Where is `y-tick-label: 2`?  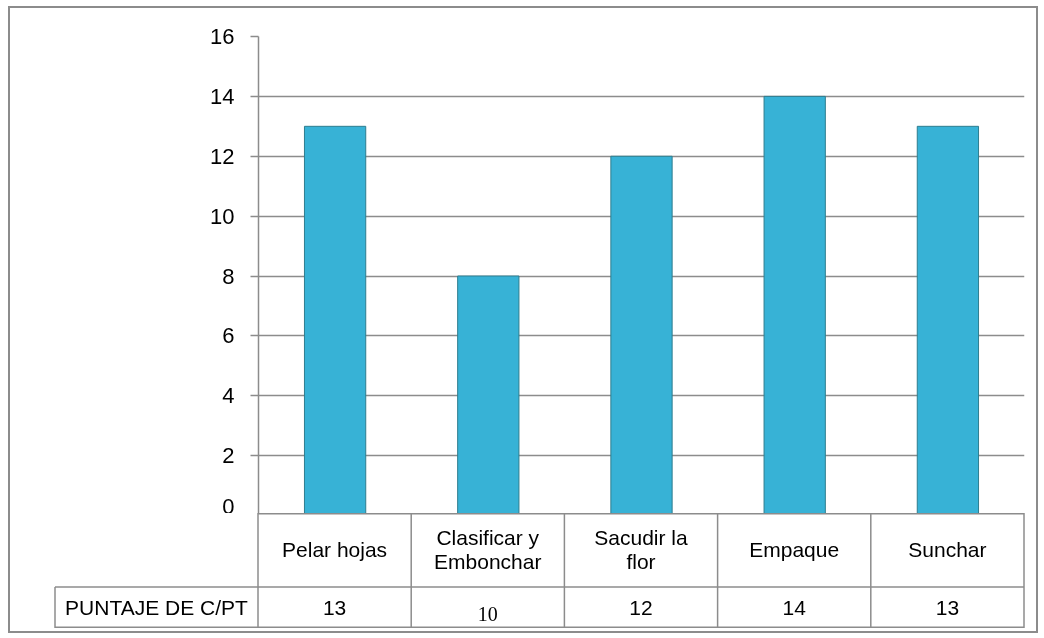 y-tick-label: 2 is located at coordinates (228, 456).